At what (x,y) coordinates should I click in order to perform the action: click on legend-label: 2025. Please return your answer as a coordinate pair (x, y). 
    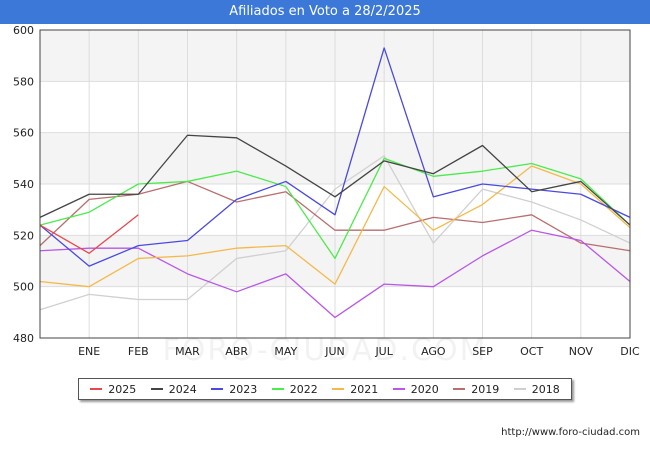
    Looking at the image, I should click on (122, 389).